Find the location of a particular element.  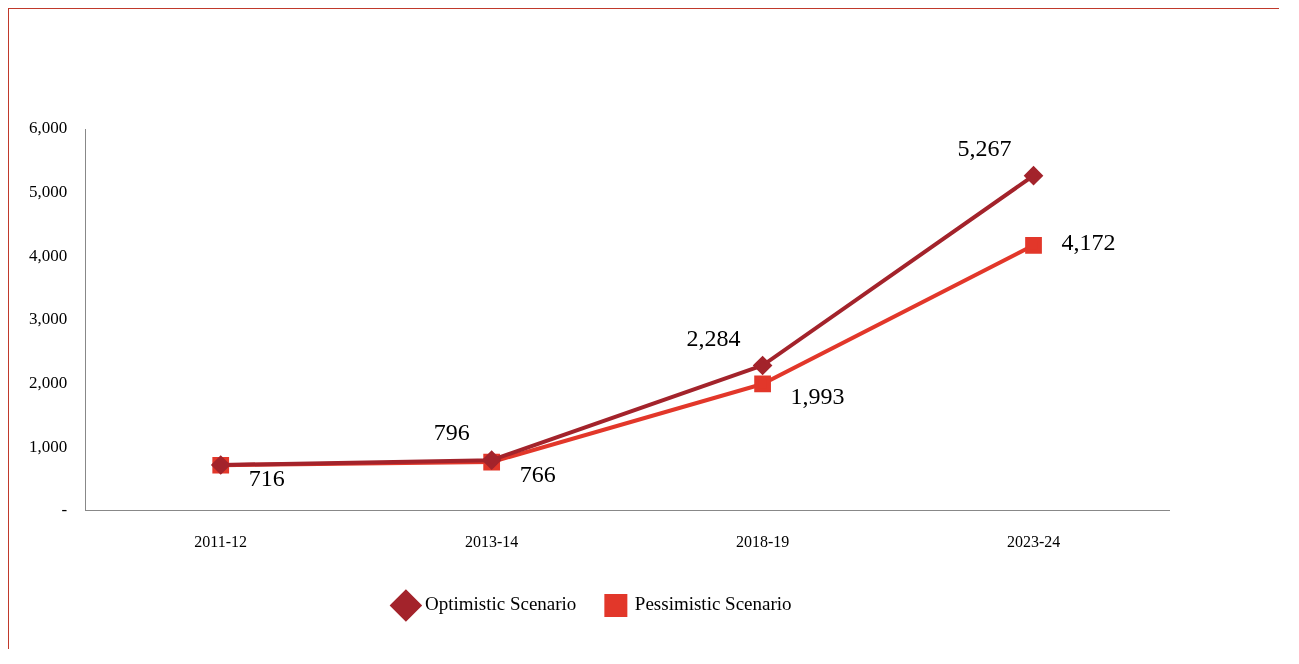

x-tick-label: 2011-12 is located at coordinates (221, 541).